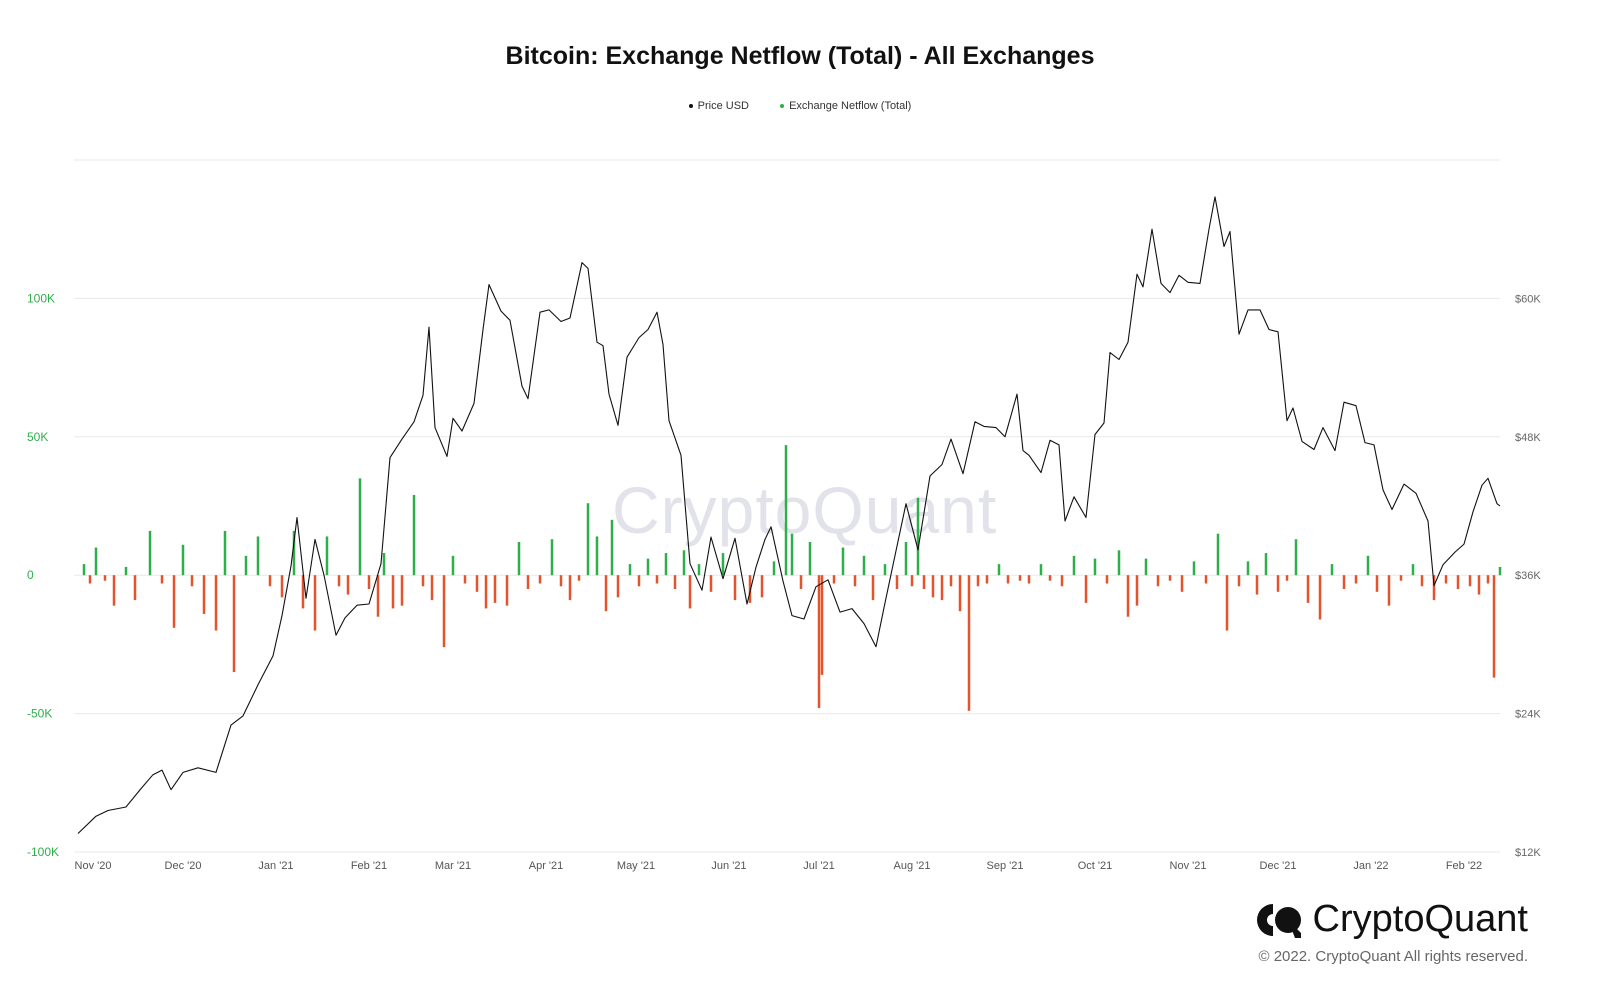 This screenshot has width=1600, height=1008. What do you see at coordinates (728, 866) in the screenshot?
I see `x-axis-tick-label: Jun '21` at bounding box center [728, 866].